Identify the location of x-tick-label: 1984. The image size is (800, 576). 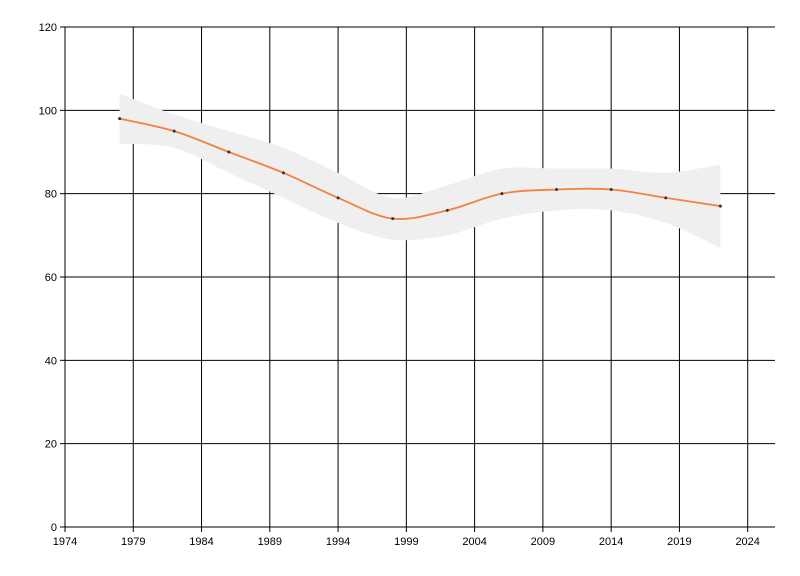
(201, 542).